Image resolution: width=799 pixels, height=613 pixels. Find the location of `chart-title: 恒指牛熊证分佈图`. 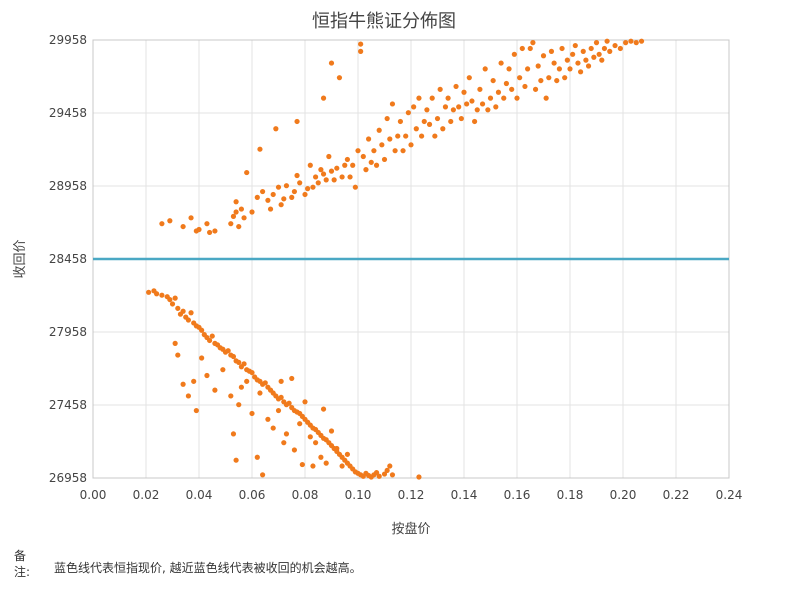

chart-title: 恒指牛熊证分佈图 is located at coordinates (384, 21).